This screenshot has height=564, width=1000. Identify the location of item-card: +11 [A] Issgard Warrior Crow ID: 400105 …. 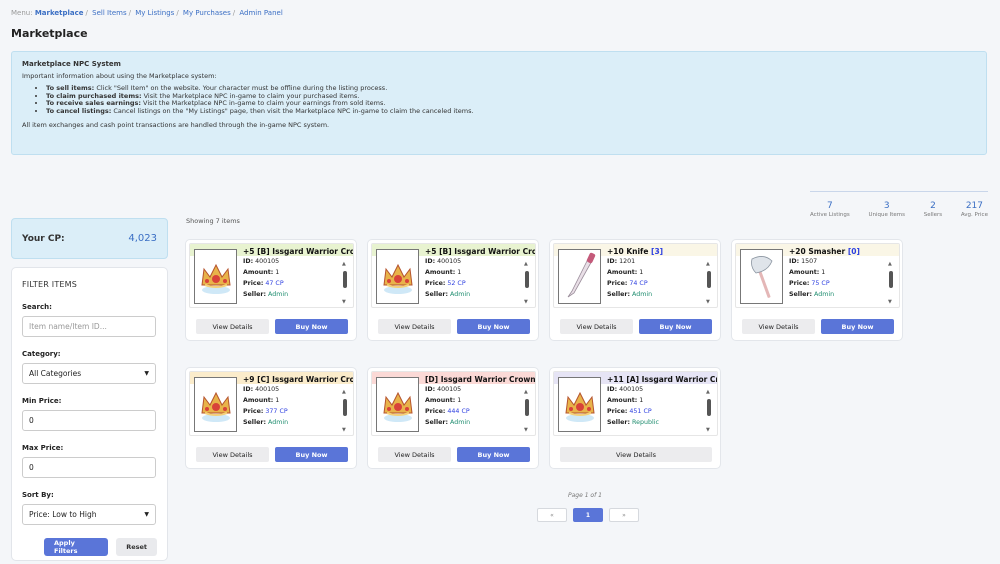
(635, 418).